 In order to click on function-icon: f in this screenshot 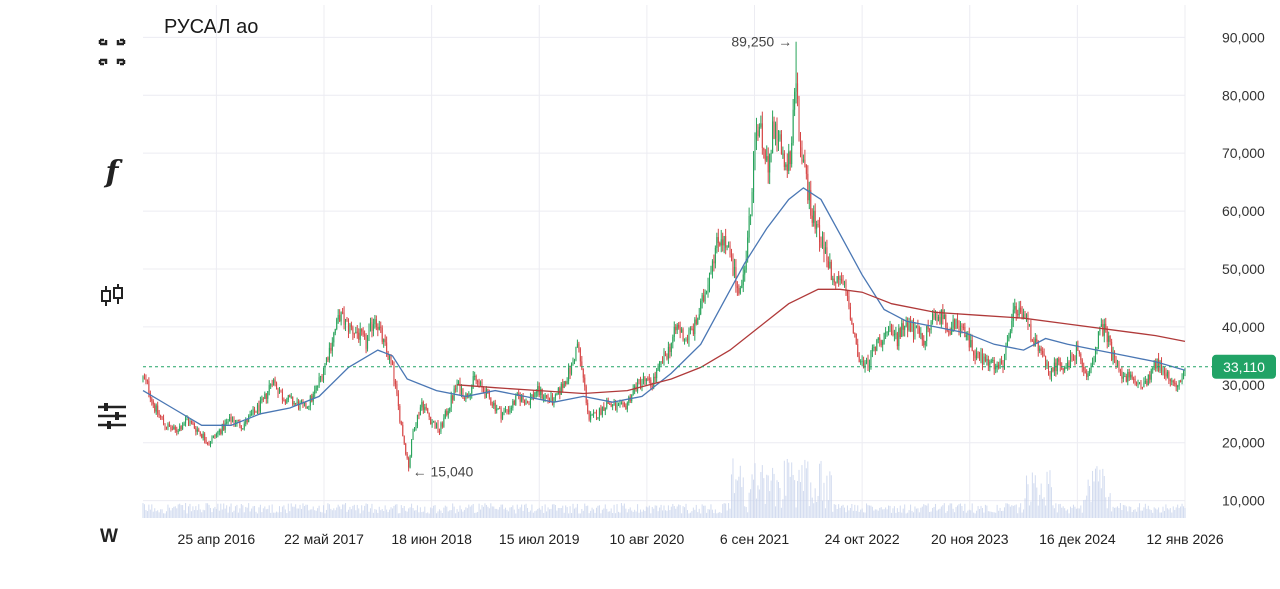, I will do `click(112, 172)`.